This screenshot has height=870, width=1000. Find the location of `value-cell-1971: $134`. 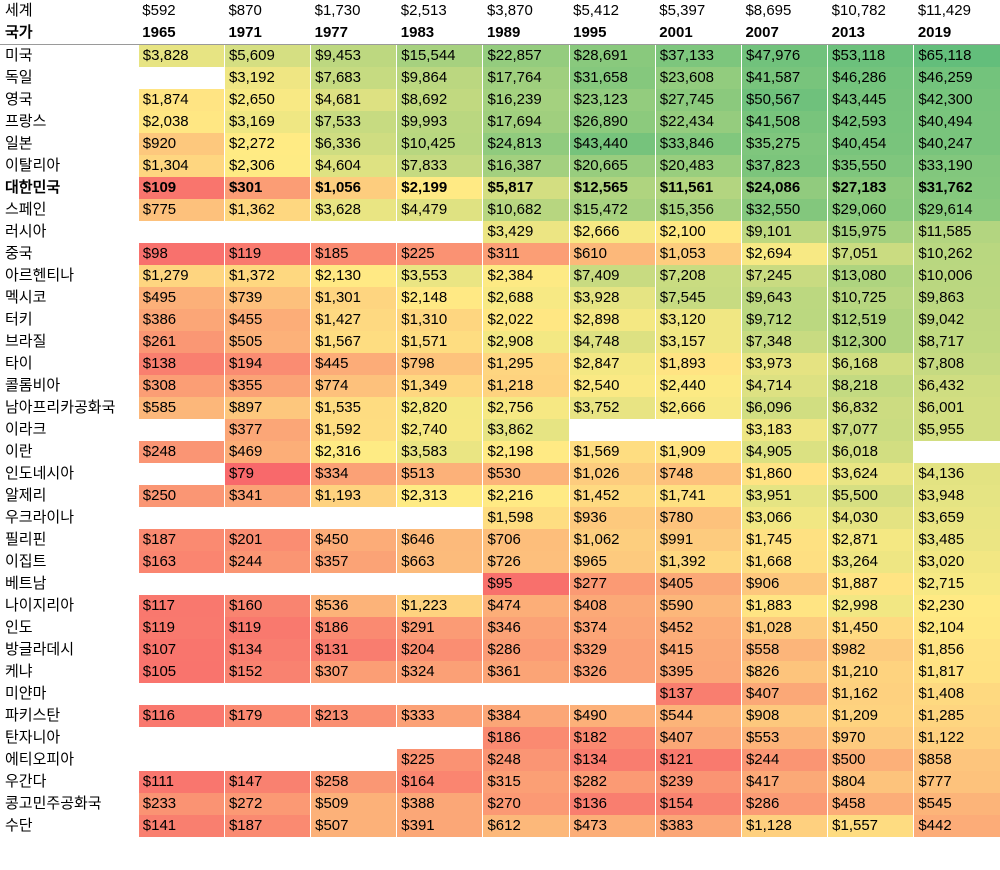

value-cell-1971: $134 is located at coordinates (267, 650).